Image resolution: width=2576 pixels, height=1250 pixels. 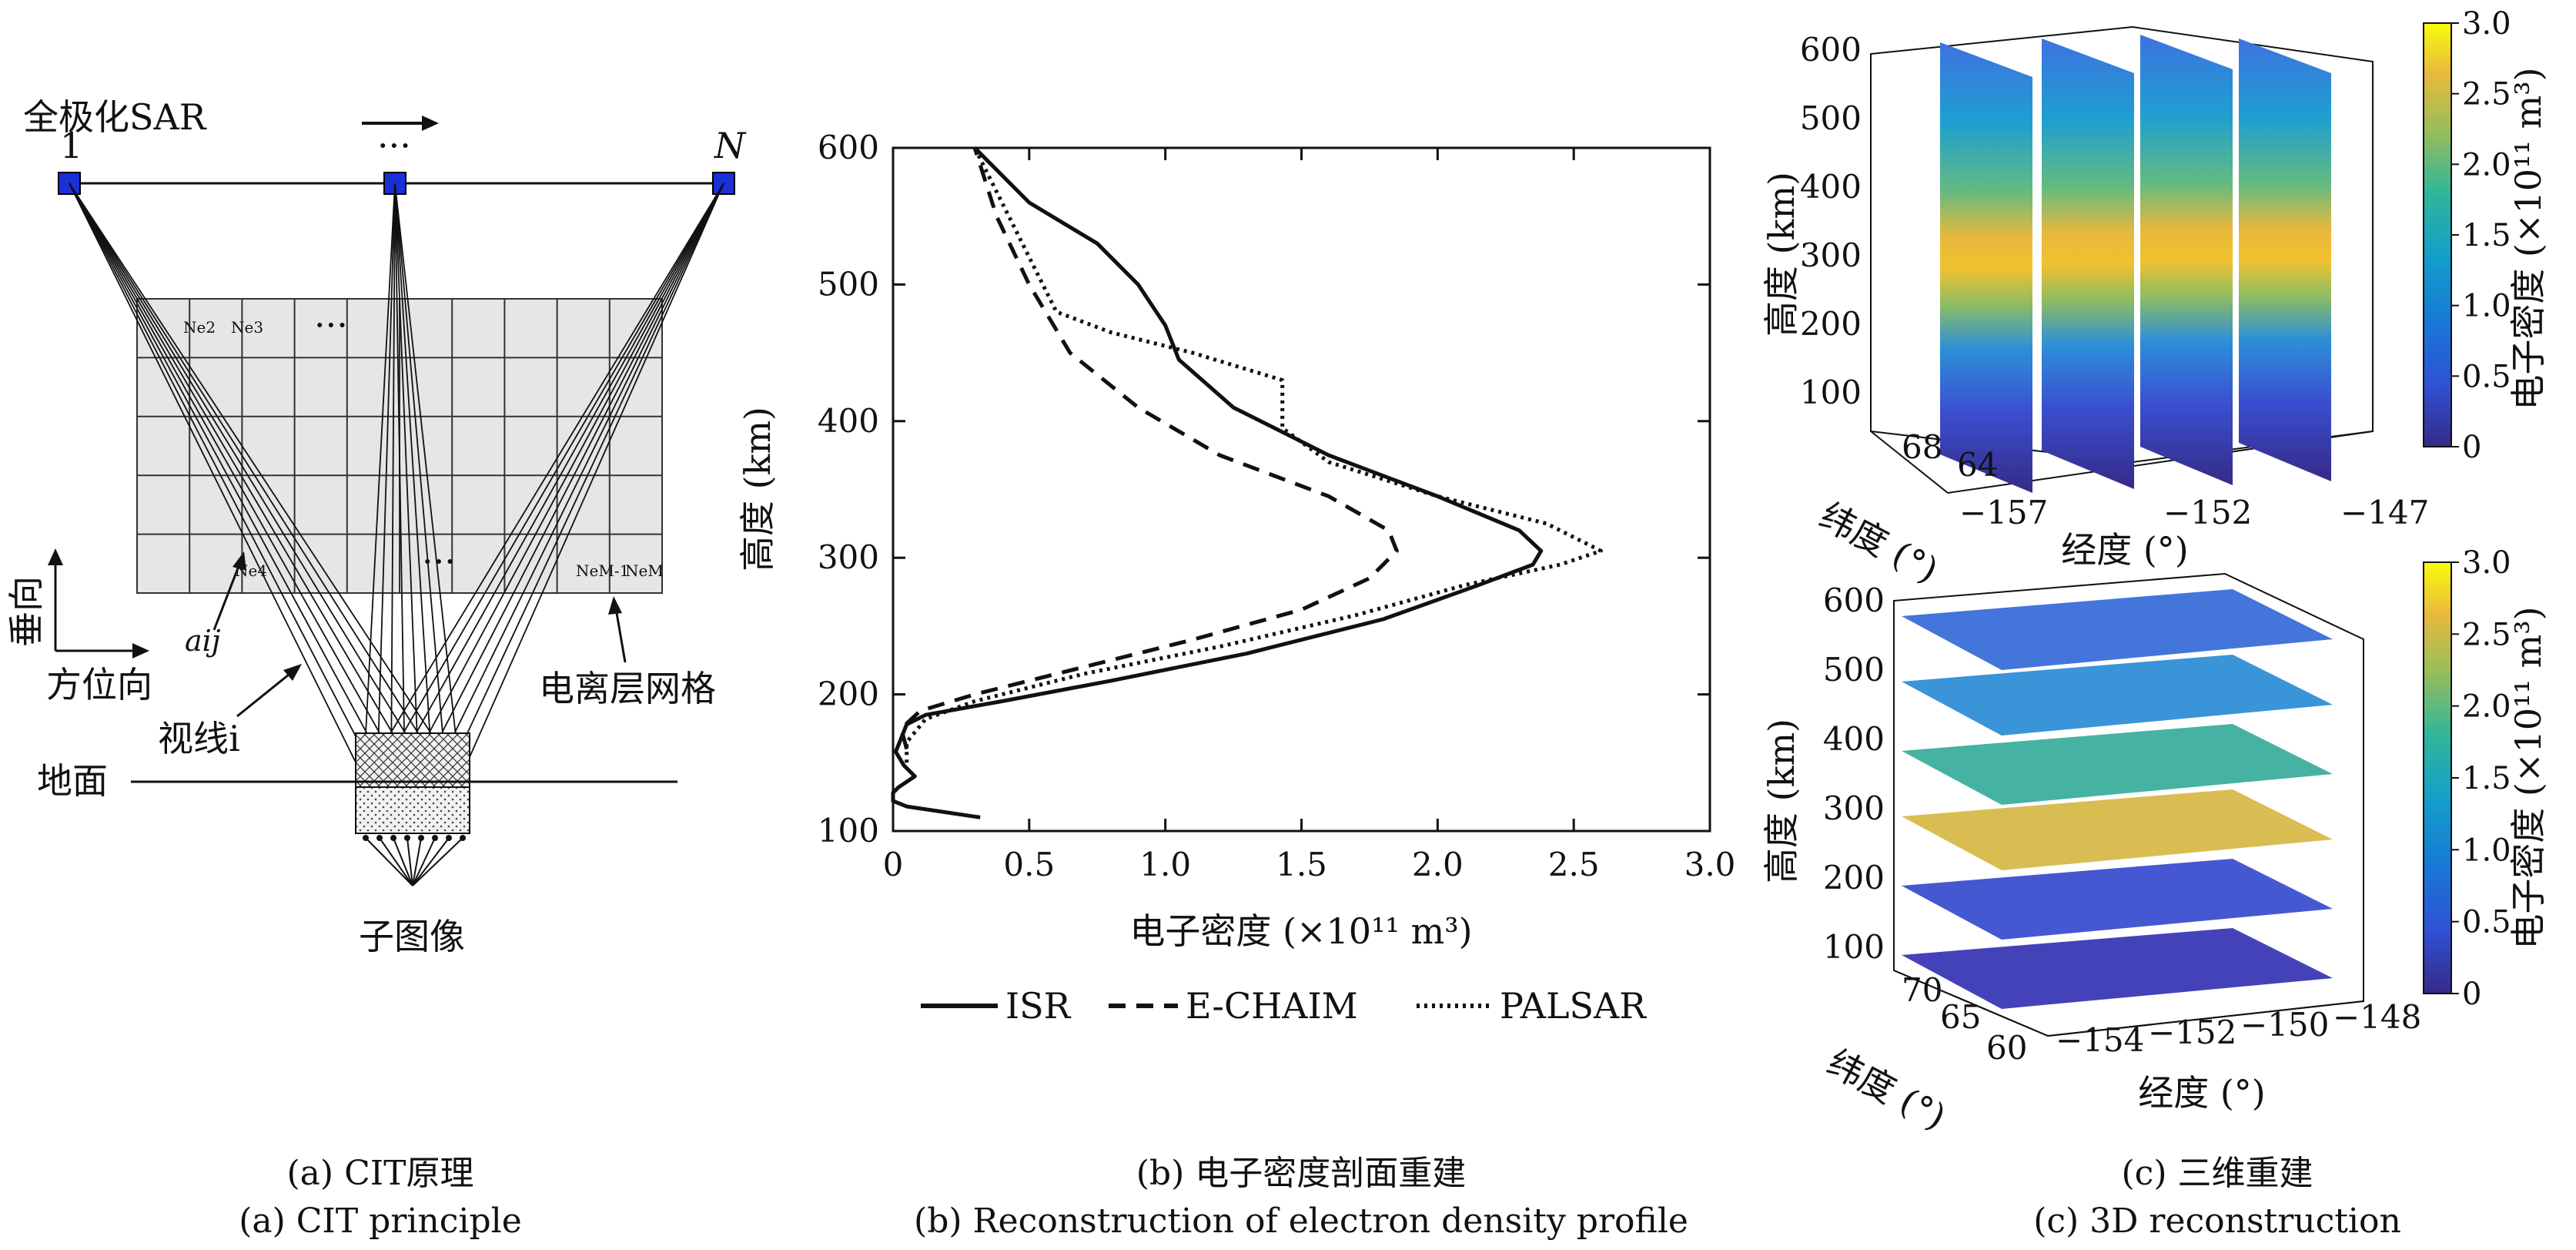 What do you see at coordinates (1710, 864) in the screenshot?
I see `x-tick-label: 3.0` at bounding box center [1710, 864].